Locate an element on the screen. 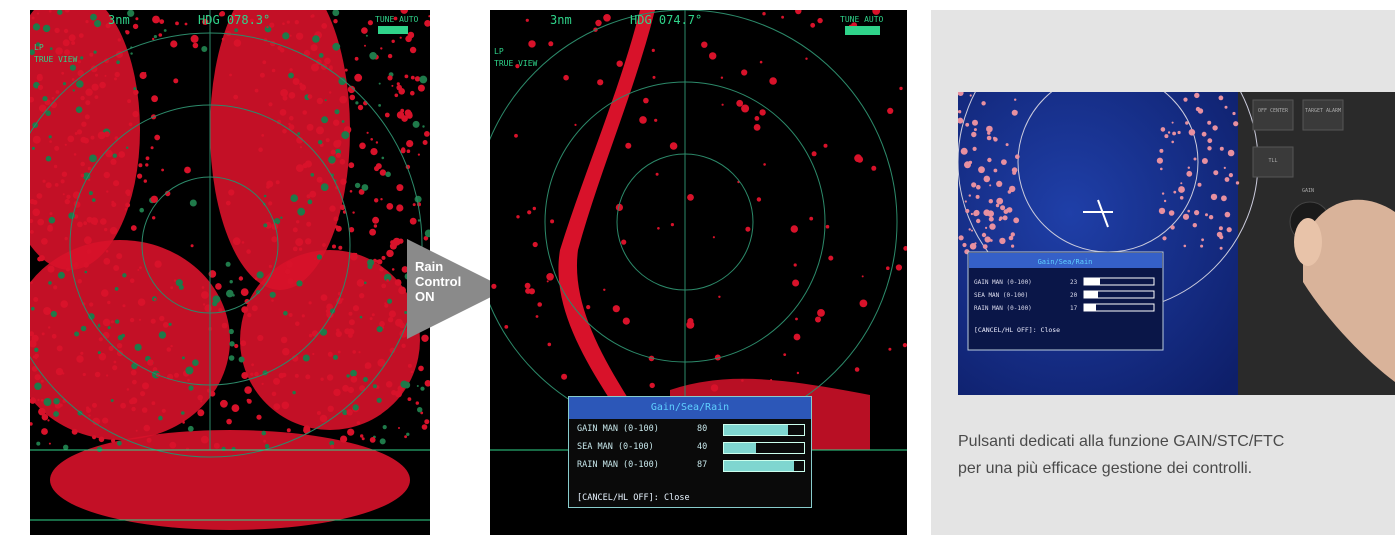  arrow-label-line3: ON is located at coordinates (425, 296).